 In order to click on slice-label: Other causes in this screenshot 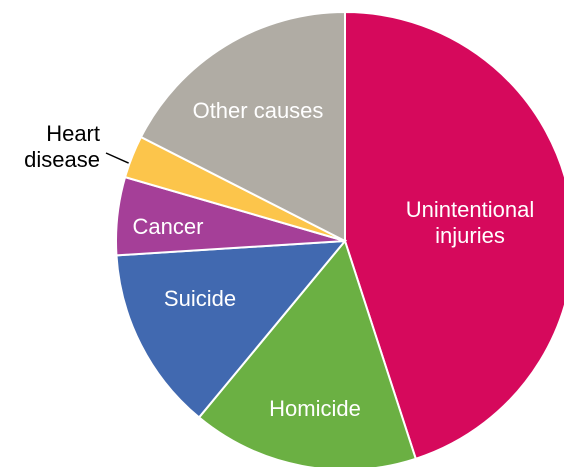, I will do `click(258, 110)`.